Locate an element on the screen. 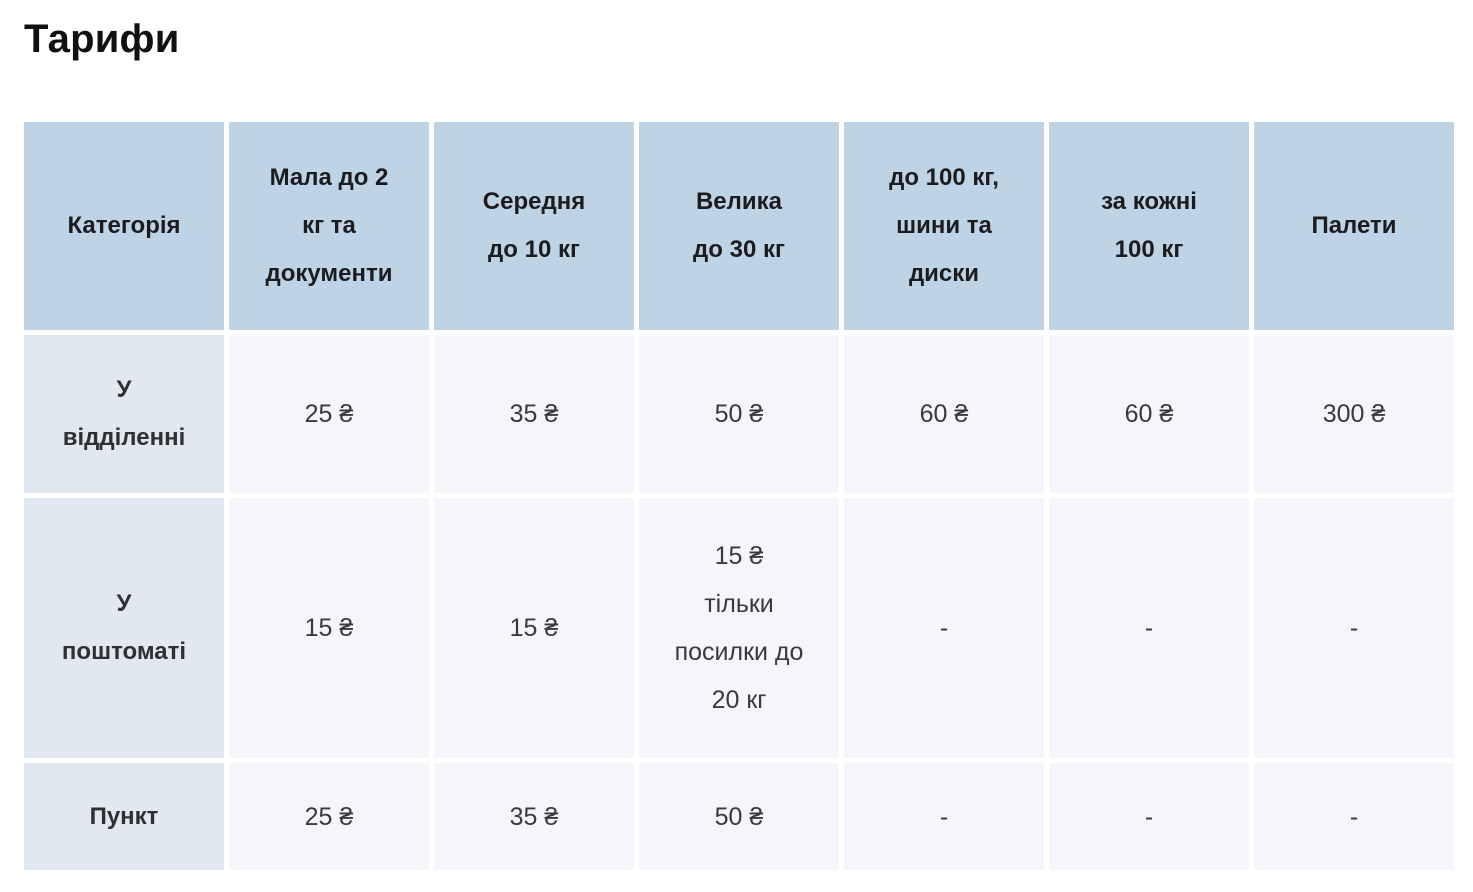 This screenshot has height=892, width=1473. page-title: Тарифи is located at coordinates (102, 39).